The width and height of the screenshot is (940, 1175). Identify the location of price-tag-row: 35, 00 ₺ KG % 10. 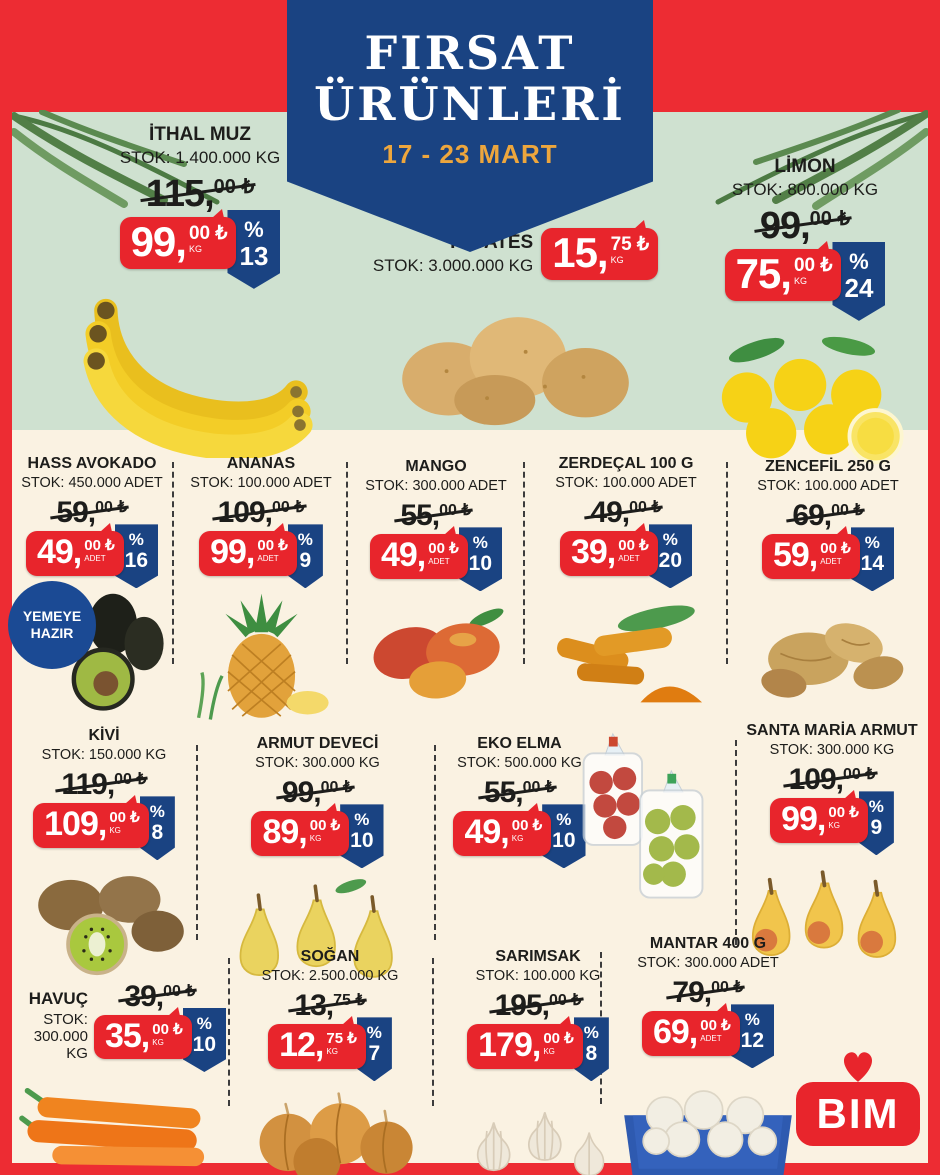
(159, 1039).